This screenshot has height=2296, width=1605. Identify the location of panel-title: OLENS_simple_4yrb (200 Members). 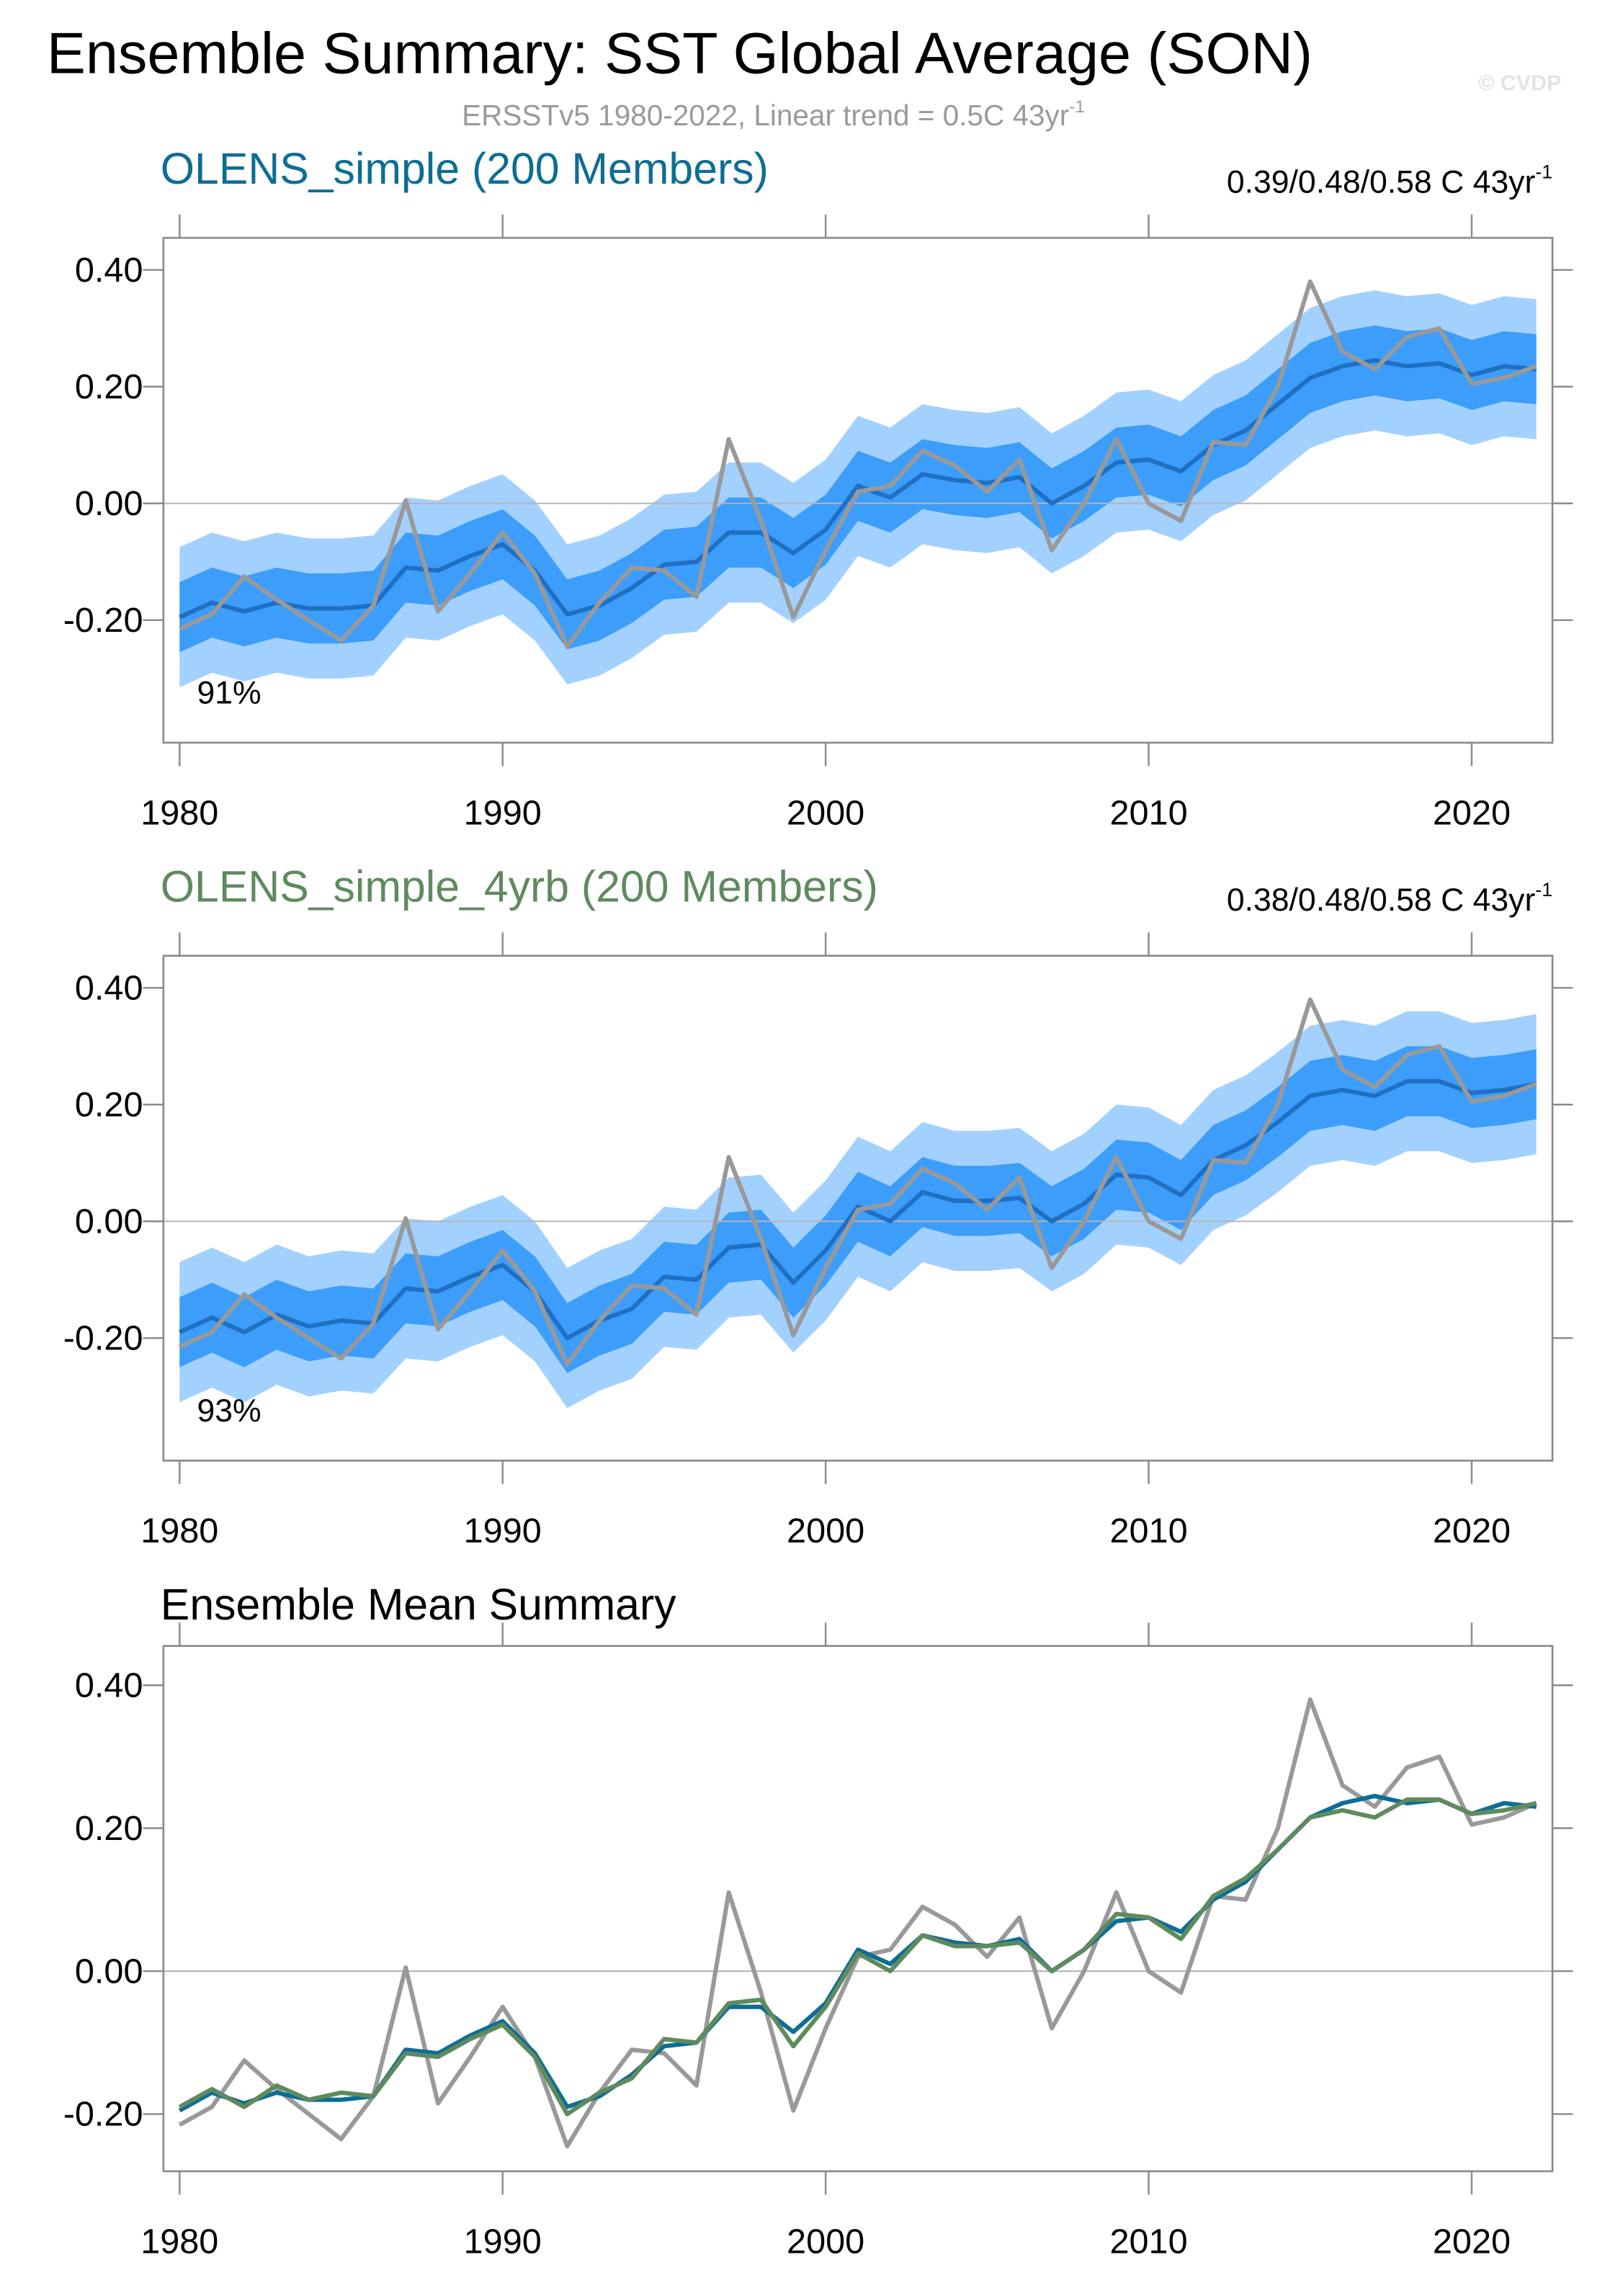
(520, 886).